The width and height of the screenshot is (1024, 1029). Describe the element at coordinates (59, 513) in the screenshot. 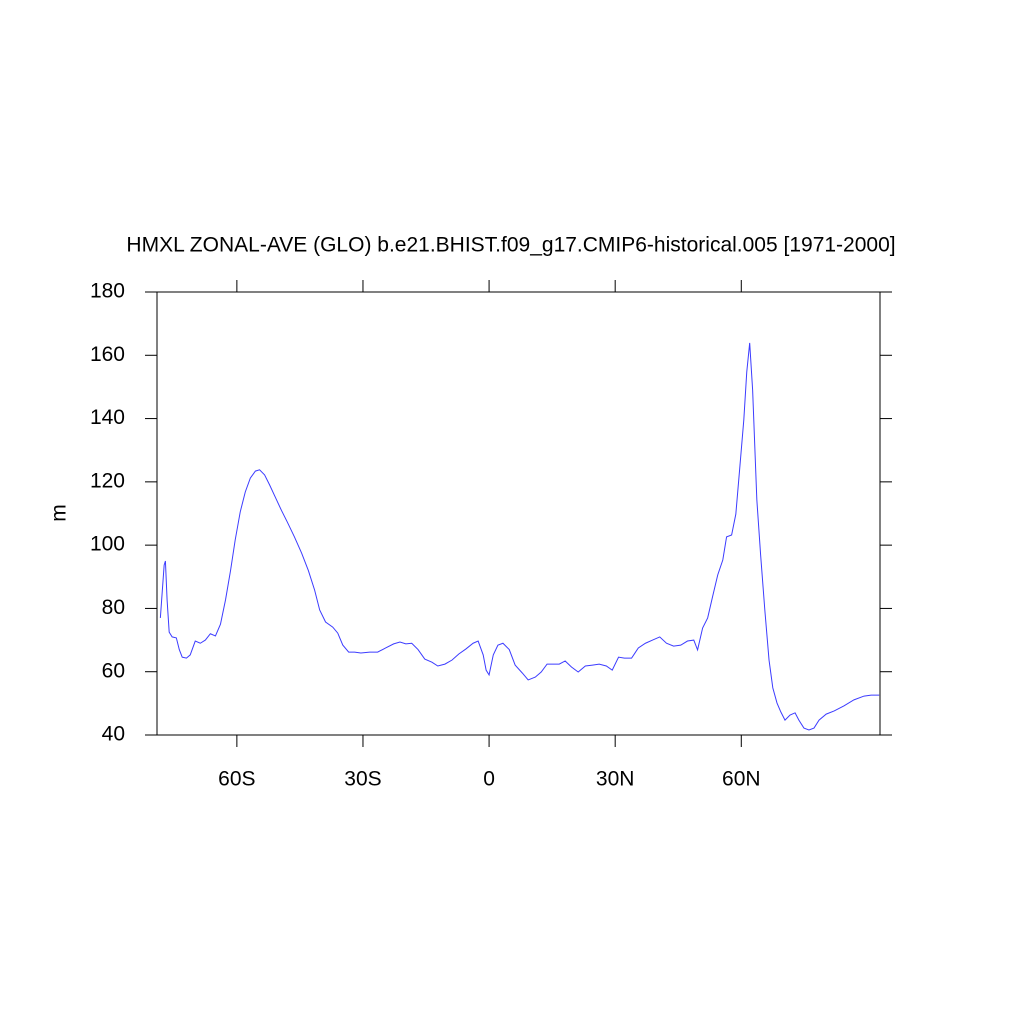

I see `y-axis-label: m` at that location.